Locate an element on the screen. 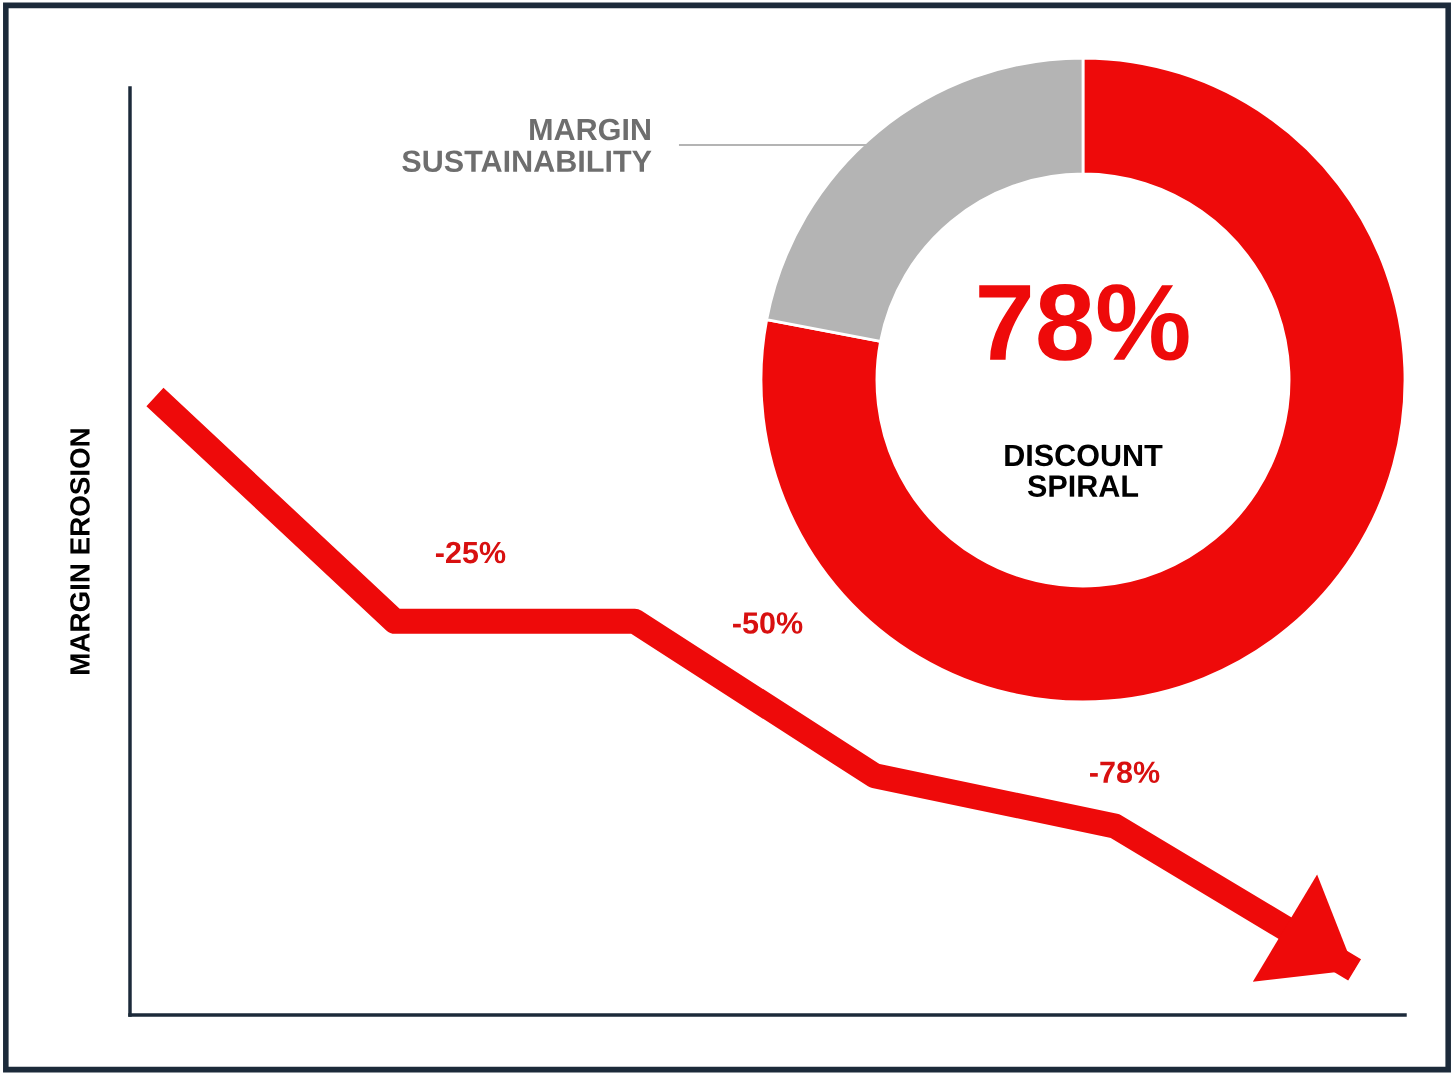 This screenshot has height=1075, width=1454. annotation: -50% is located at coordinates (768, 623).